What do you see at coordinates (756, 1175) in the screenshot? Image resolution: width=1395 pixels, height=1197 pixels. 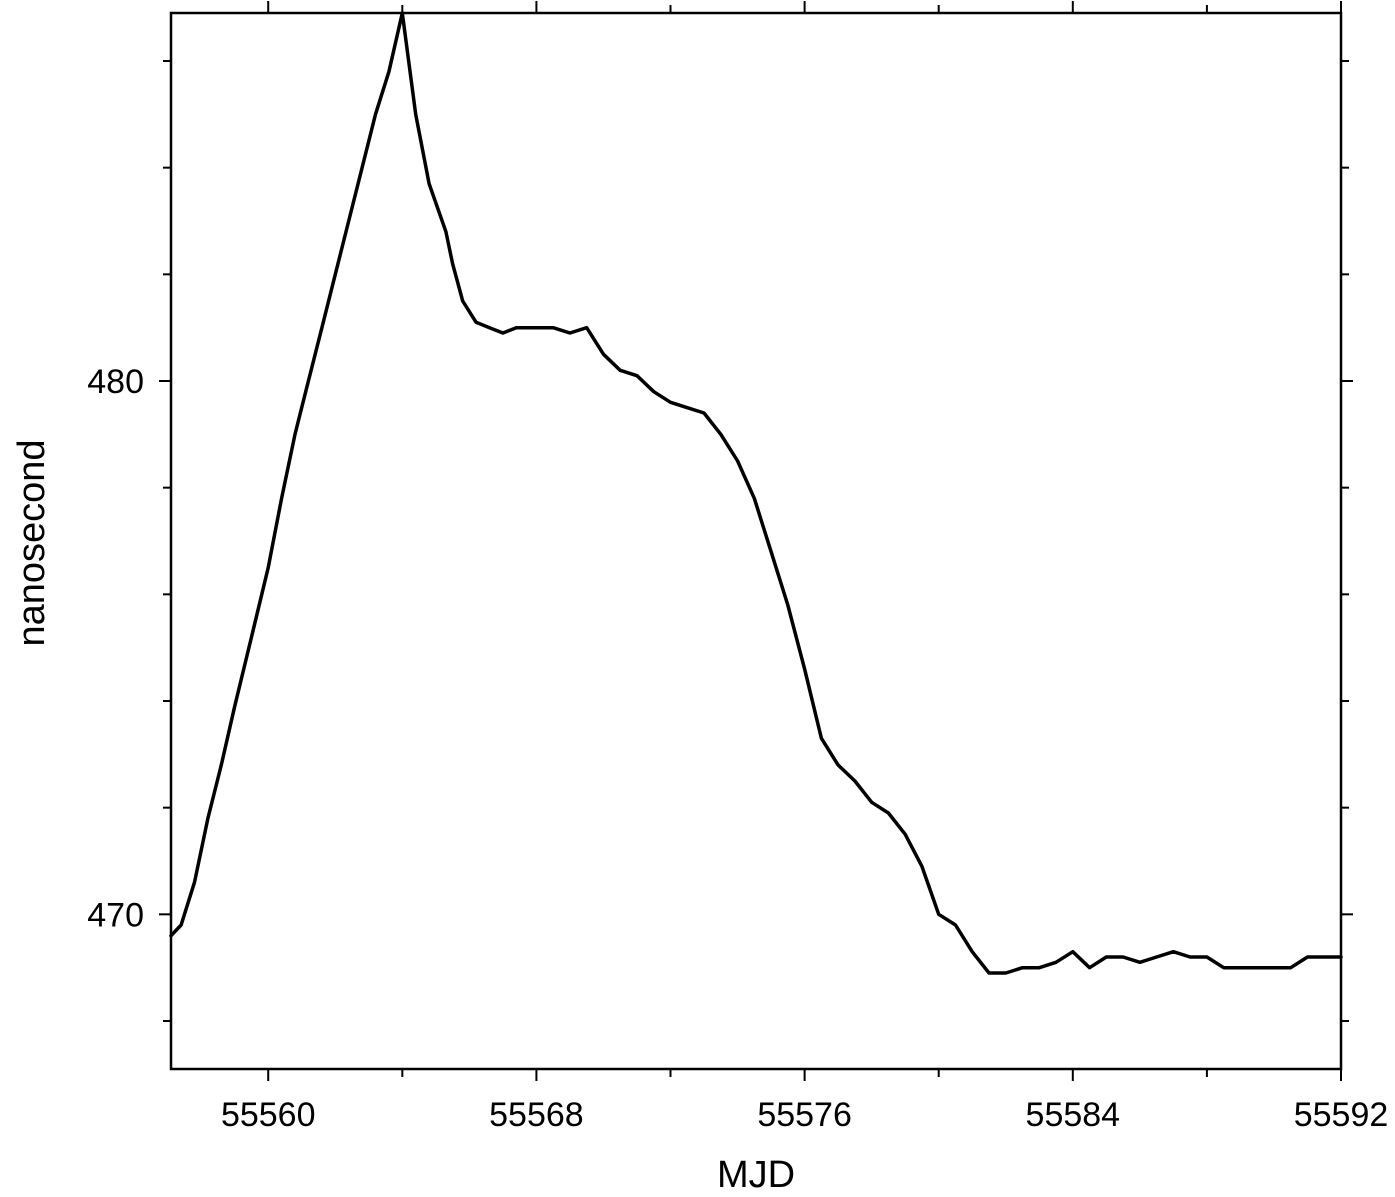 I see `x-axis-title: MJD` at bounding box center [756, 1175].